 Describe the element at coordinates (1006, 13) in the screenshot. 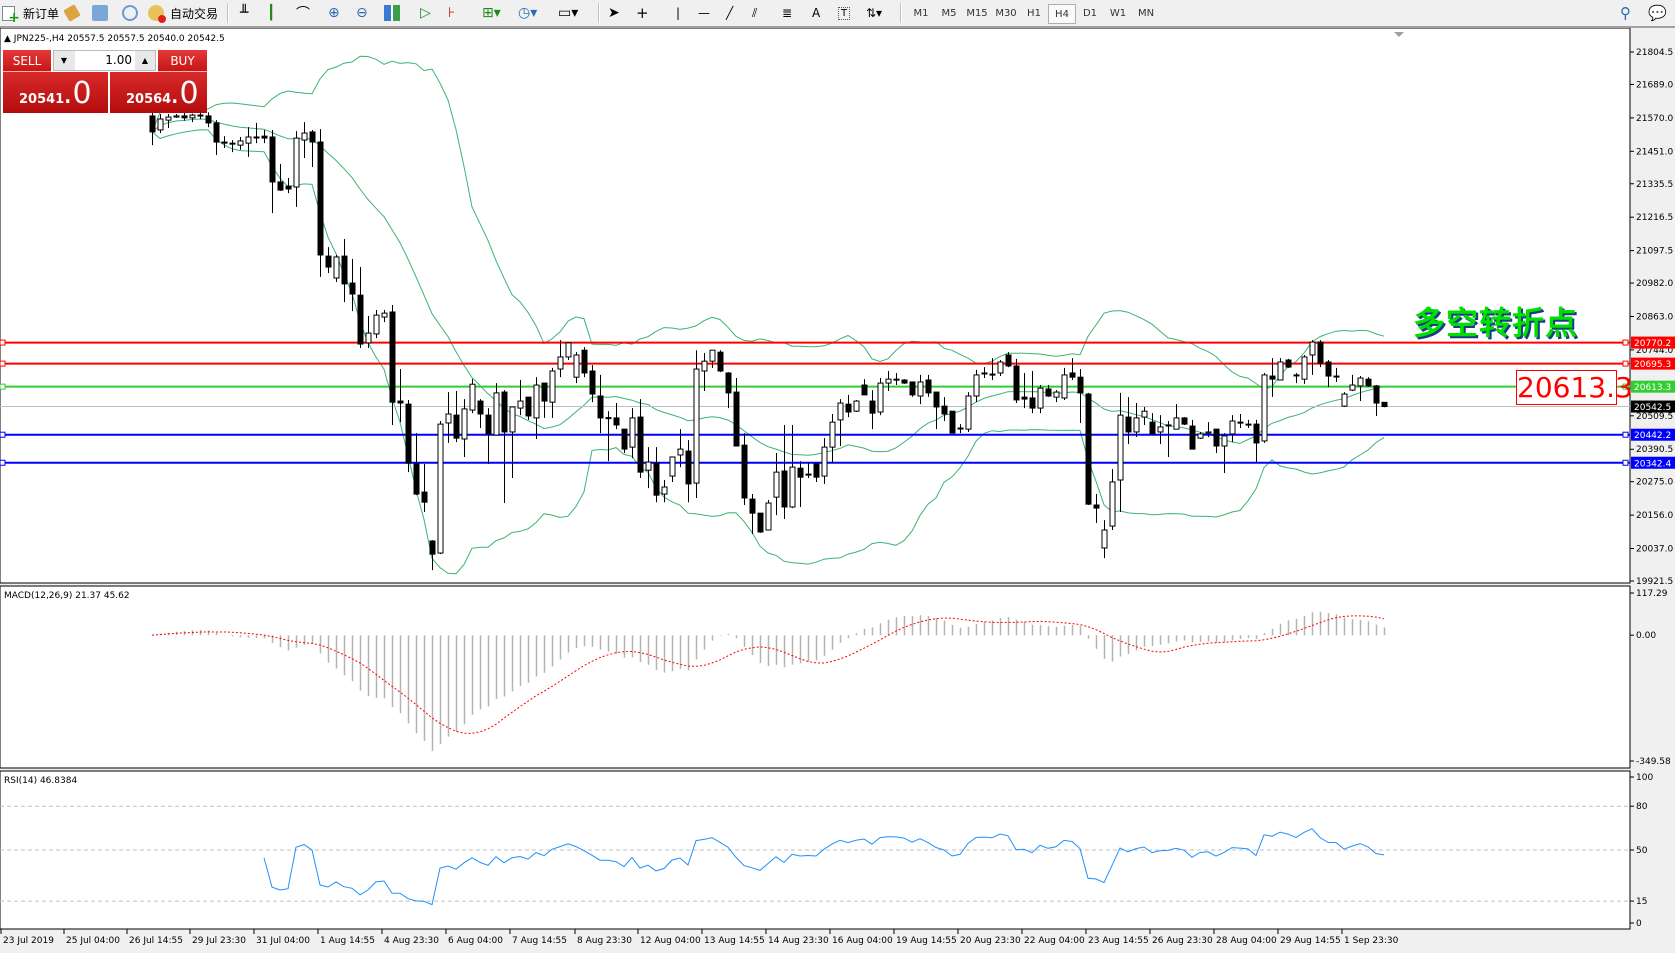

I see `timeframe-m30-button: M30` at that location.